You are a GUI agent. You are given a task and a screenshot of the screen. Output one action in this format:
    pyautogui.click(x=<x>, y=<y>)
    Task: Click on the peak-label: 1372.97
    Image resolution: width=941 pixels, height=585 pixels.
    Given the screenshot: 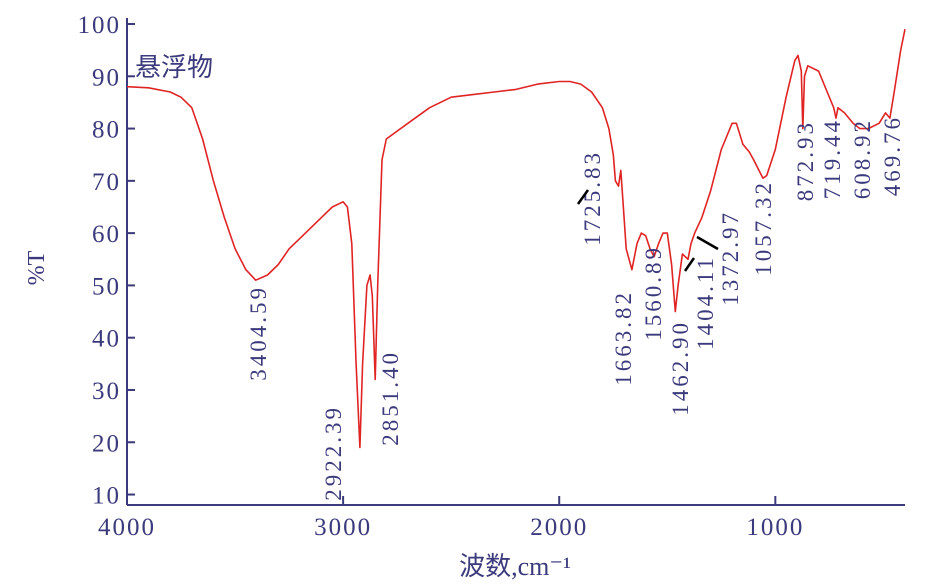 What is the action you would take?
    pyautogui.click(x=730, y=258)
    